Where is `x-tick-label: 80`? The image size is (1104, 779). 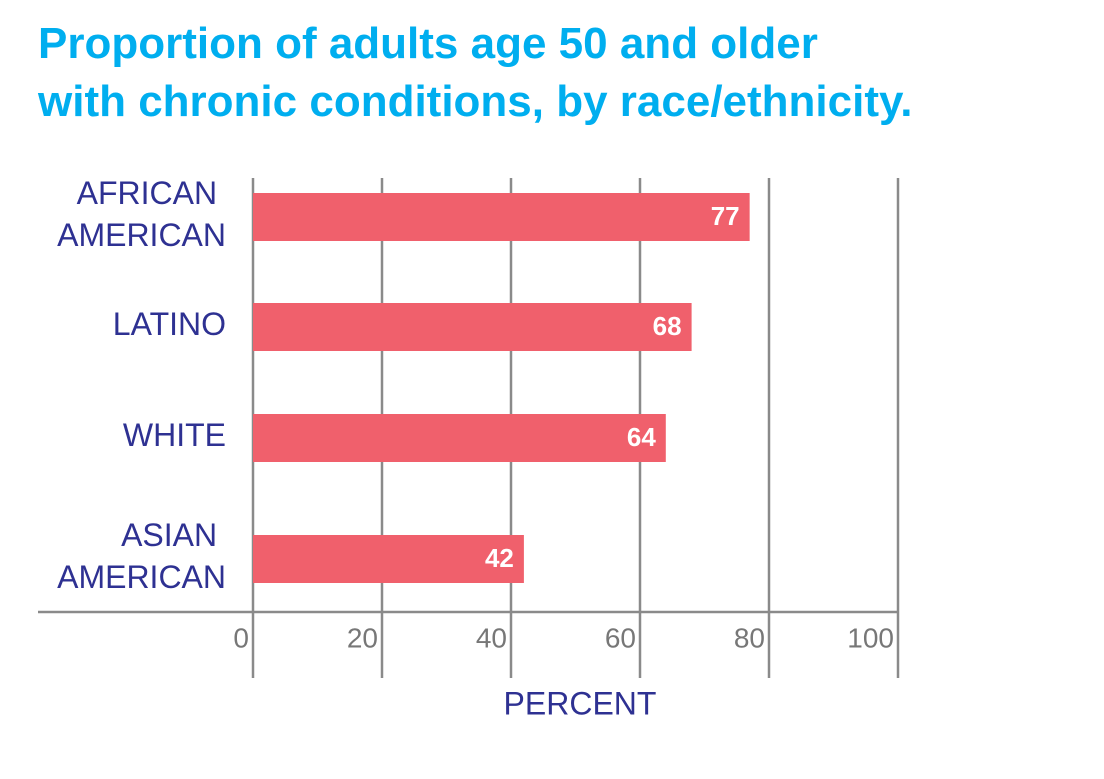 x-tick-label: 80 is located at coordinates (749, 637).